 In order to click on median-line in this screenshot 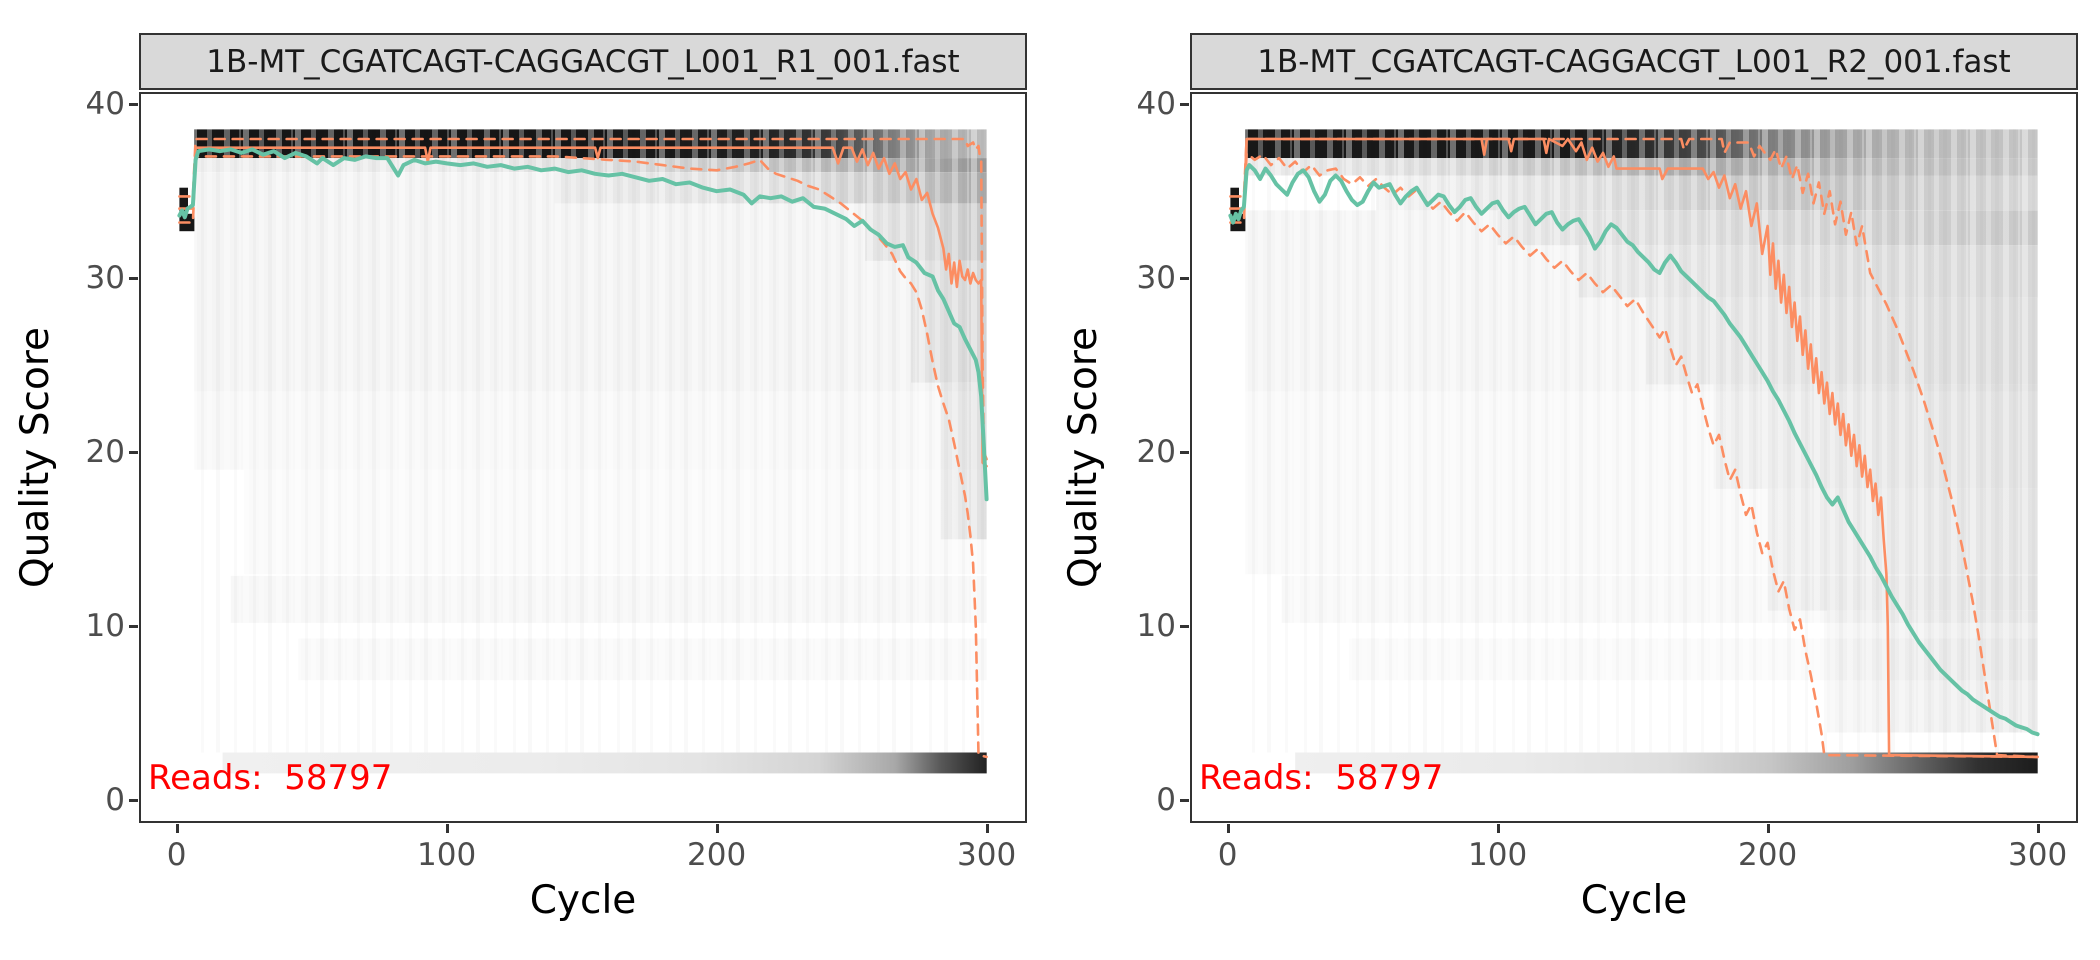, I will do `click(583, 307)`.